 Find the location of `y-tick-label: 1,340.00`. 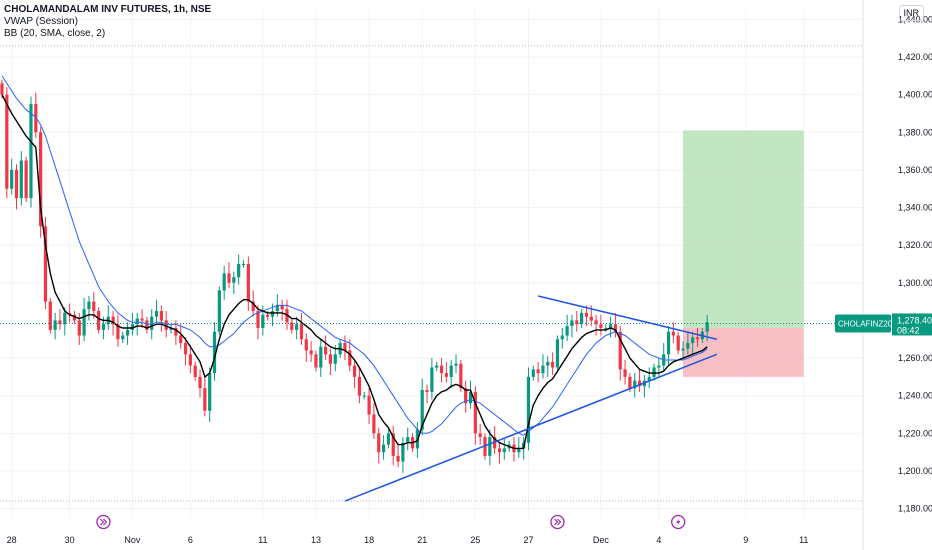

y-tick-label: 1,340.00 is located at coordinates (915, 208).